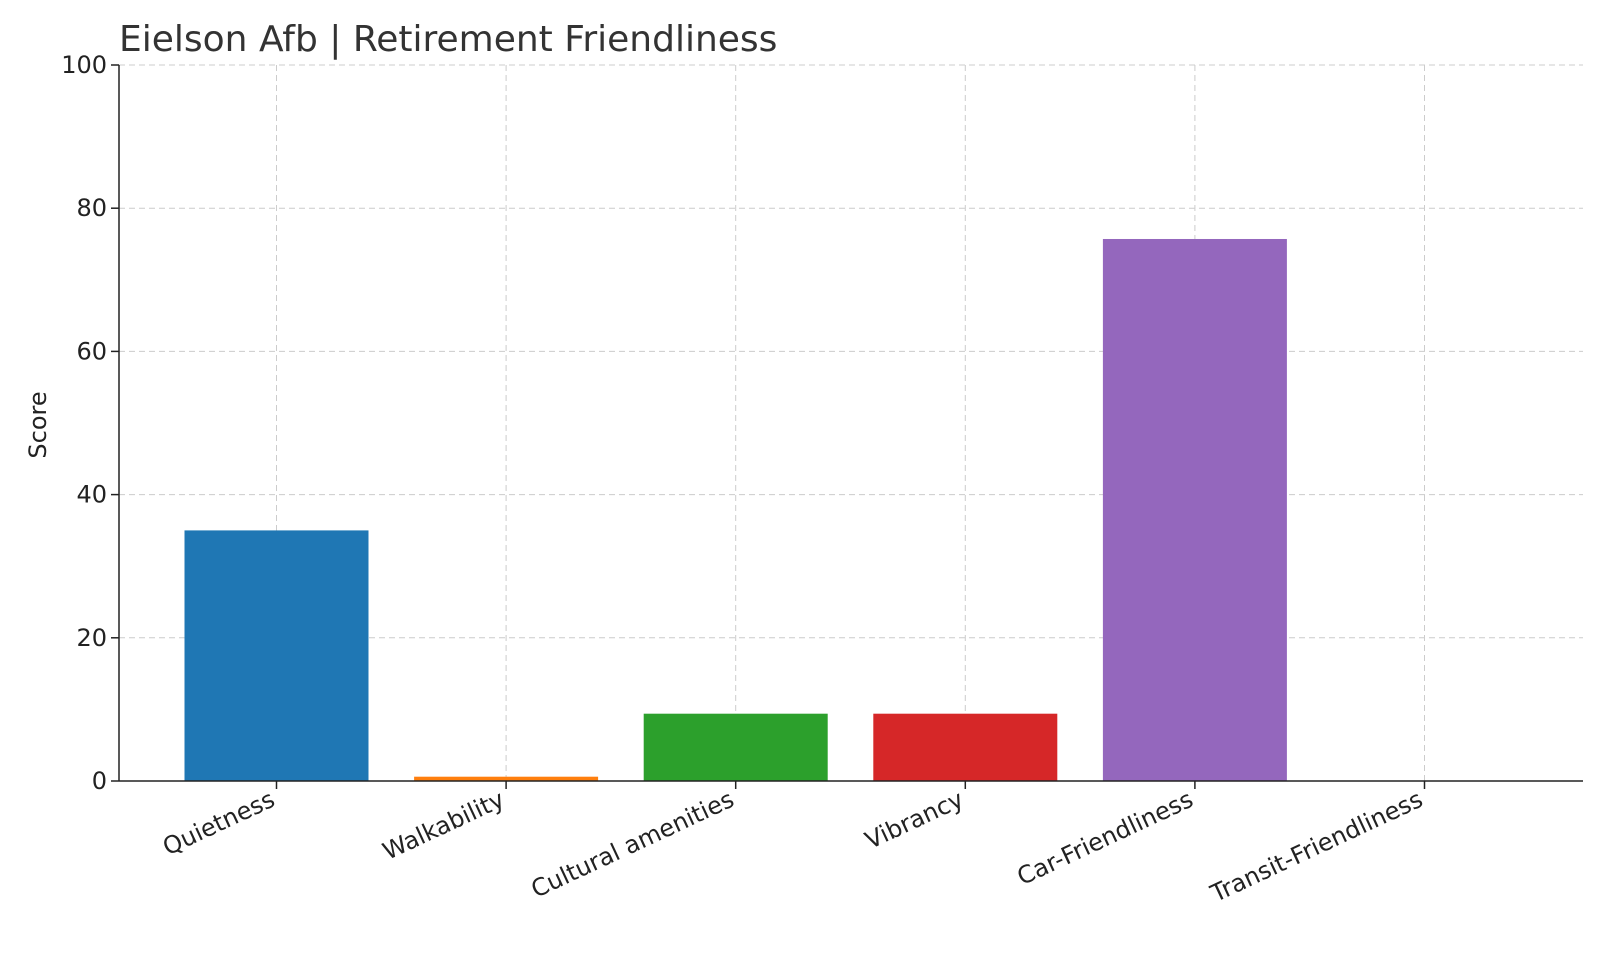 Image resolution: width=1600 pixels, height=960 pixels. What do you see at coordinates (448, 39) in the screenshot?
I see `chart-title: Eielson Afb | Retirement Friendliness` at bounding box center [448, 39].